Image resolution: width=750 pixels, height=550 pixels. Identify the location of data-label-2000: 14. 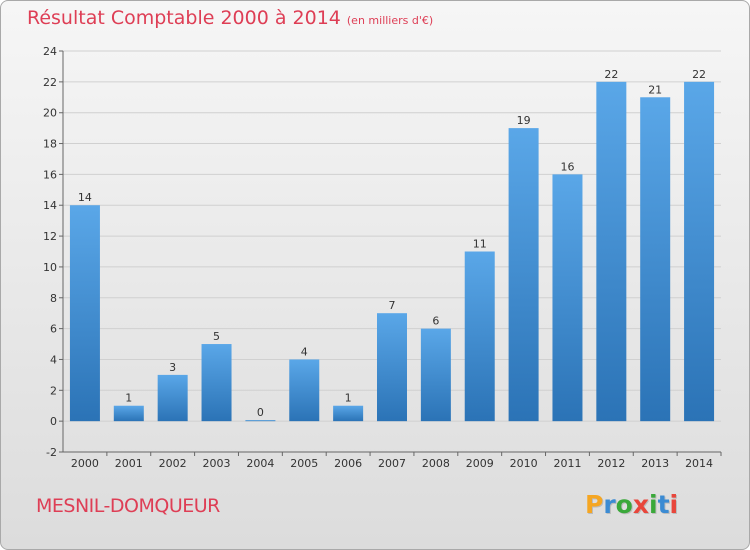
(85, 197).